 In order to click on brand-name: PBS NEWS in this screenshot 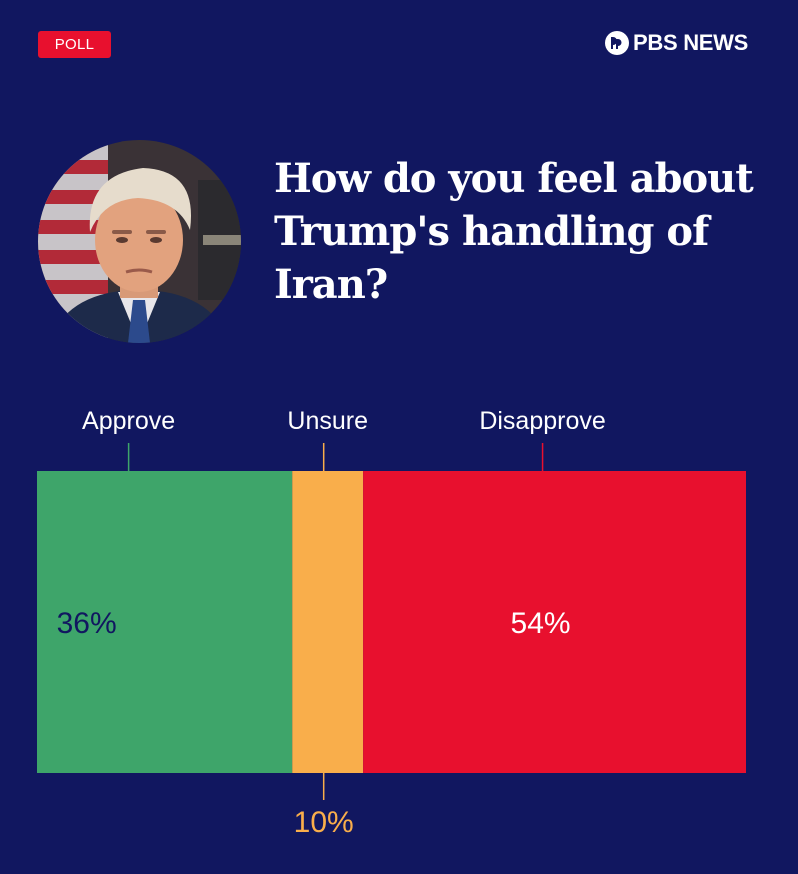, I will do `click(690, 42)`.